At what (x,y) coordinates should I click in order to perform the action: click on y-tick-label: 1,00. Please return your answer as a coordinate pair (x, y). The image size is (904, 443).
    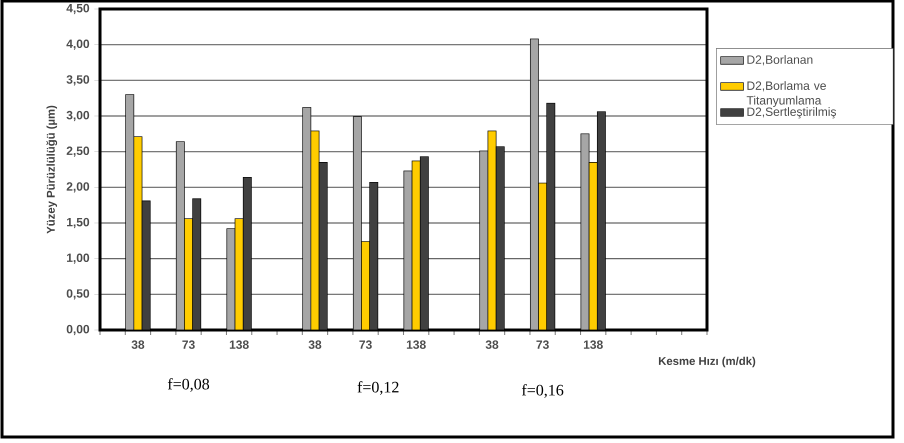
    Looking at the image, I should click on (78, 259).